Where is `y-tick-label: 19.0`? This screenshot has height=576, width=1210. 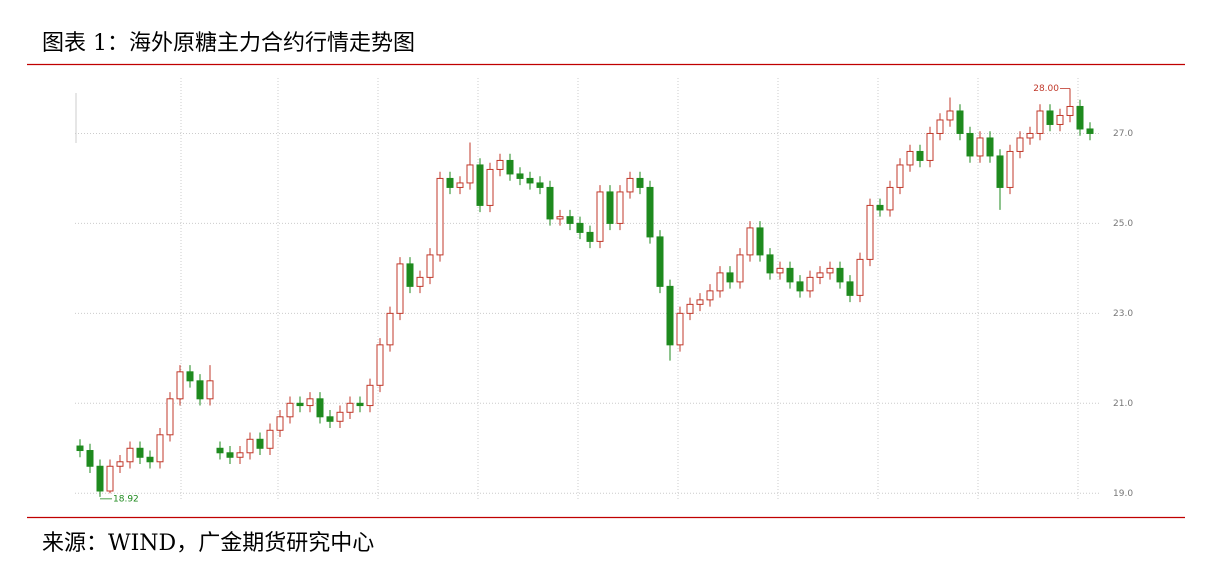
y-tick-label: 19.0 is located at coordinates (1123, 494).